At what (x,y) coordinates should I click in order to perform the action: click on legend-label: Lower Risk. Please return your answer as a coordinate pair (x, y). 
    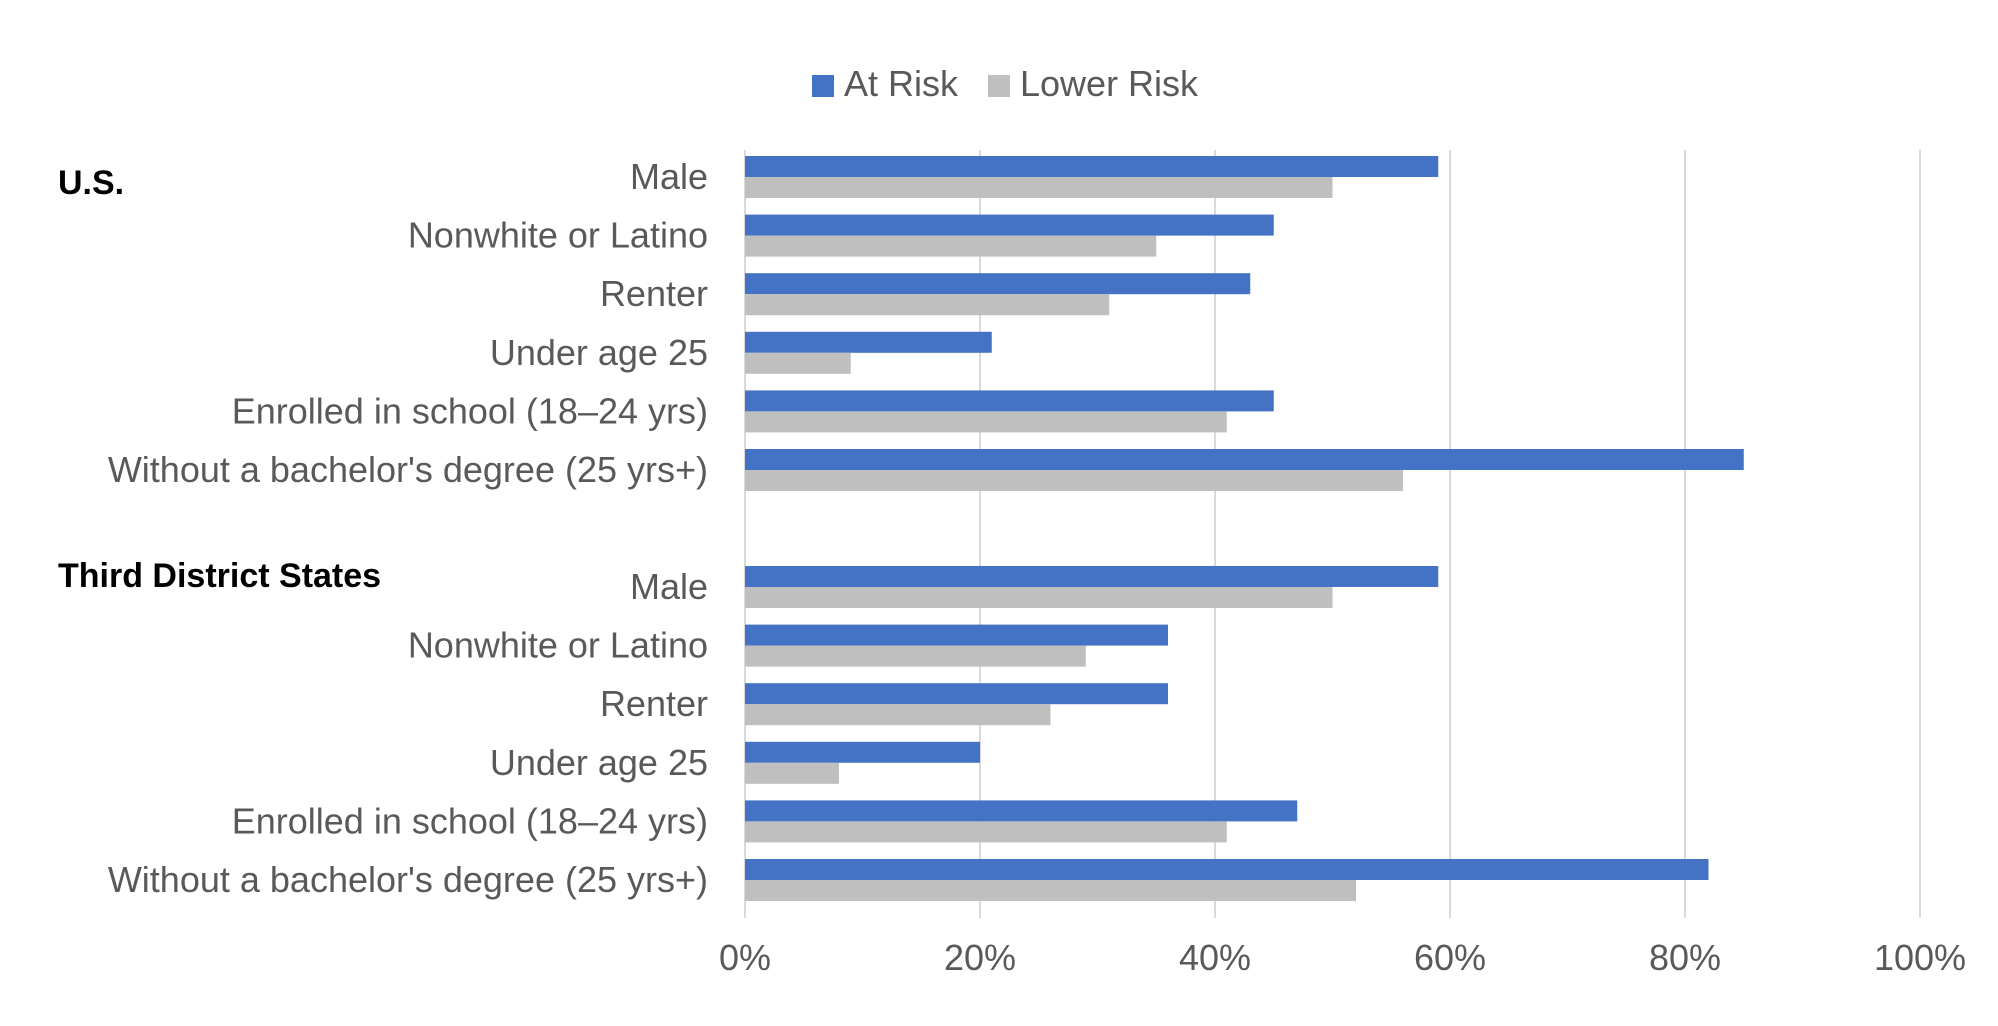
    Looking at the image, I should click on (1109, 83).